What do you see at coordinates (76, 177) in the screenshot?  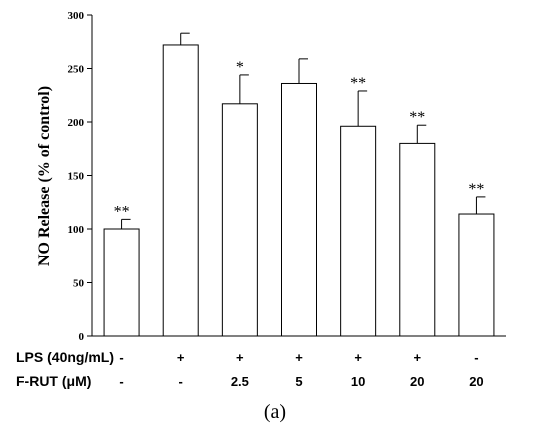 I see `y-tick-label: 150` at bounding box center [76, 177].